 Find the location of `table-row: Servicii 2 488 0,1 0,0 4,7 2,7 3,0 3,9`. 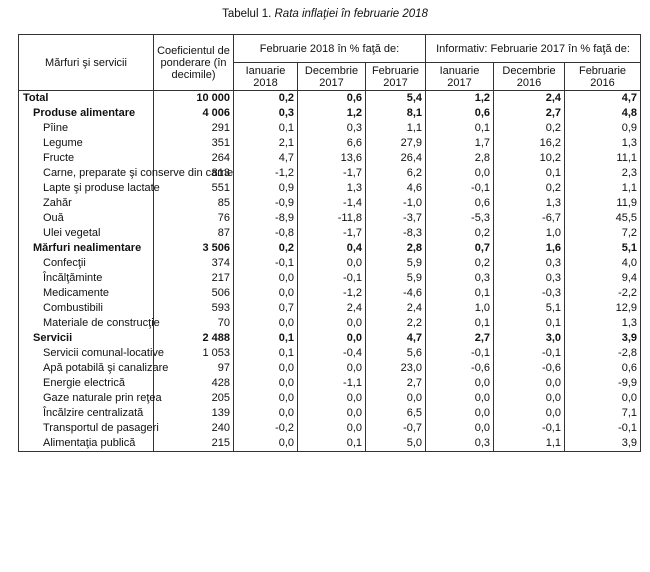

table-row: Servicii 2 488 0,1 0,0 4,7 2,7 3,0 3,9 is located at coordinates (330, 338).